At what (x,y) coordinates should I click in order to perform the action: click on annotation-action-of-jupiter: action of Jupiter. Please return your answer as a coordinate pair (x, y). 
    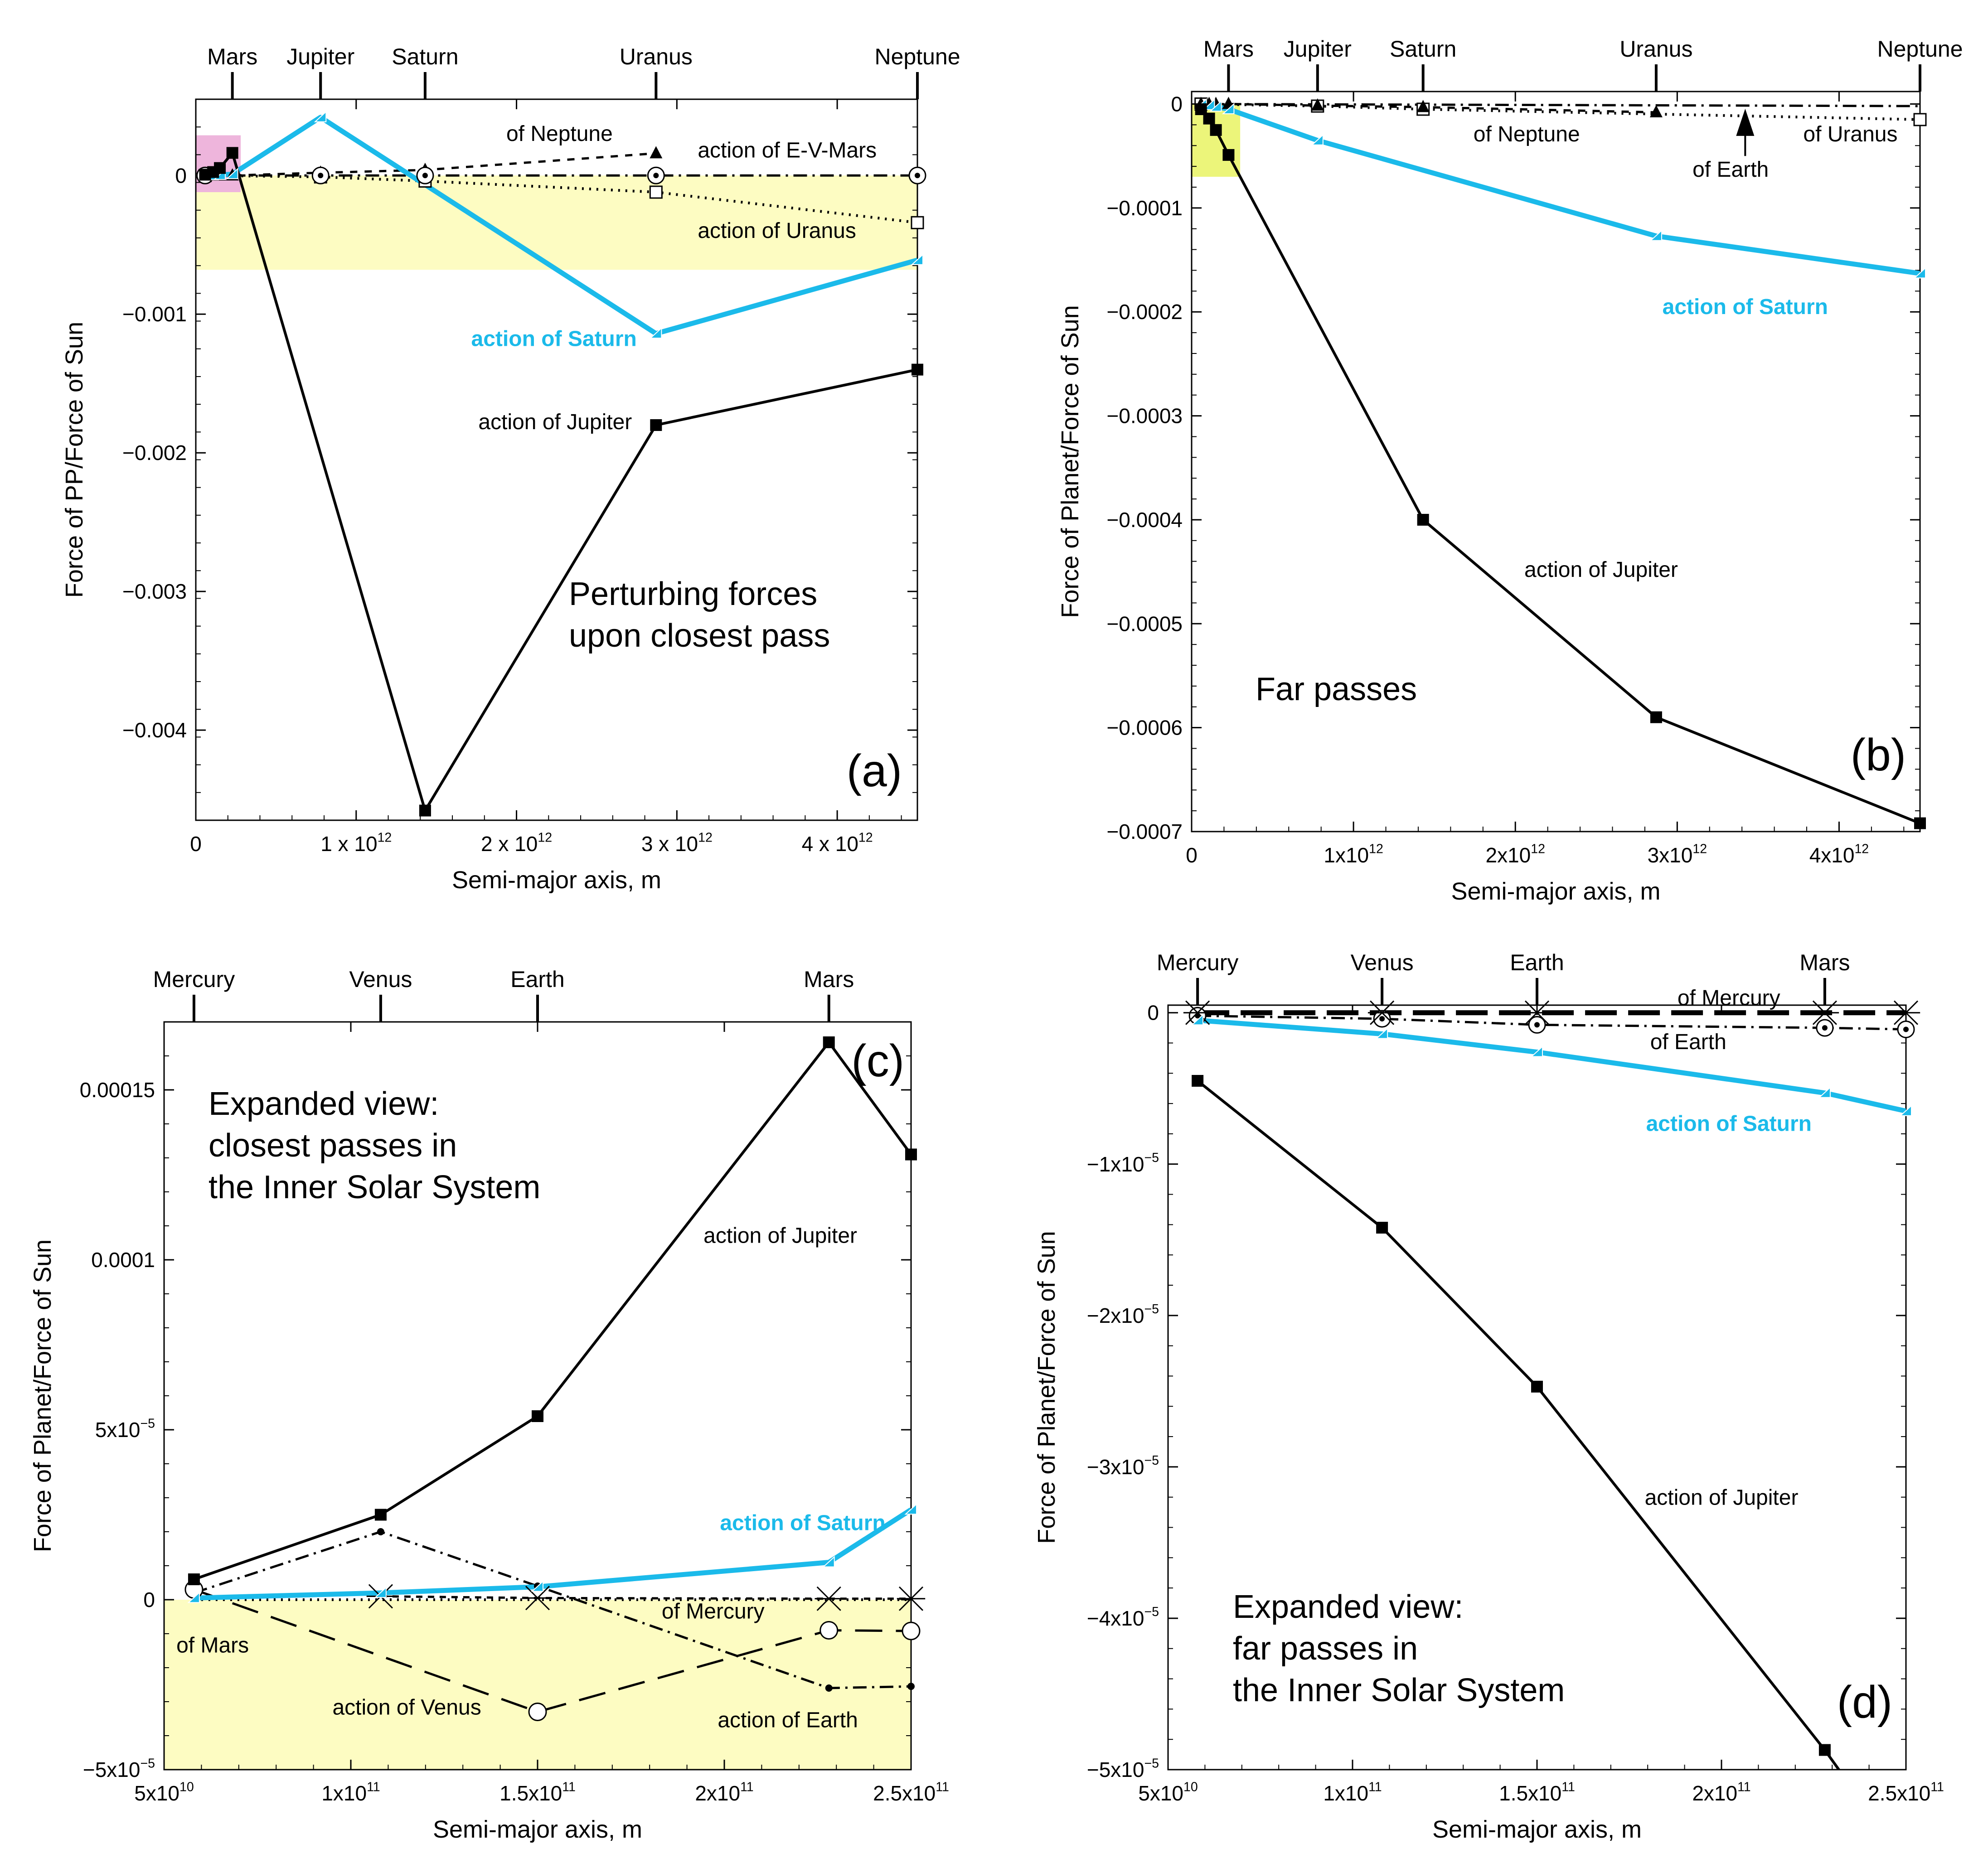
    Looking at the image, I should click on (1722, 1498).